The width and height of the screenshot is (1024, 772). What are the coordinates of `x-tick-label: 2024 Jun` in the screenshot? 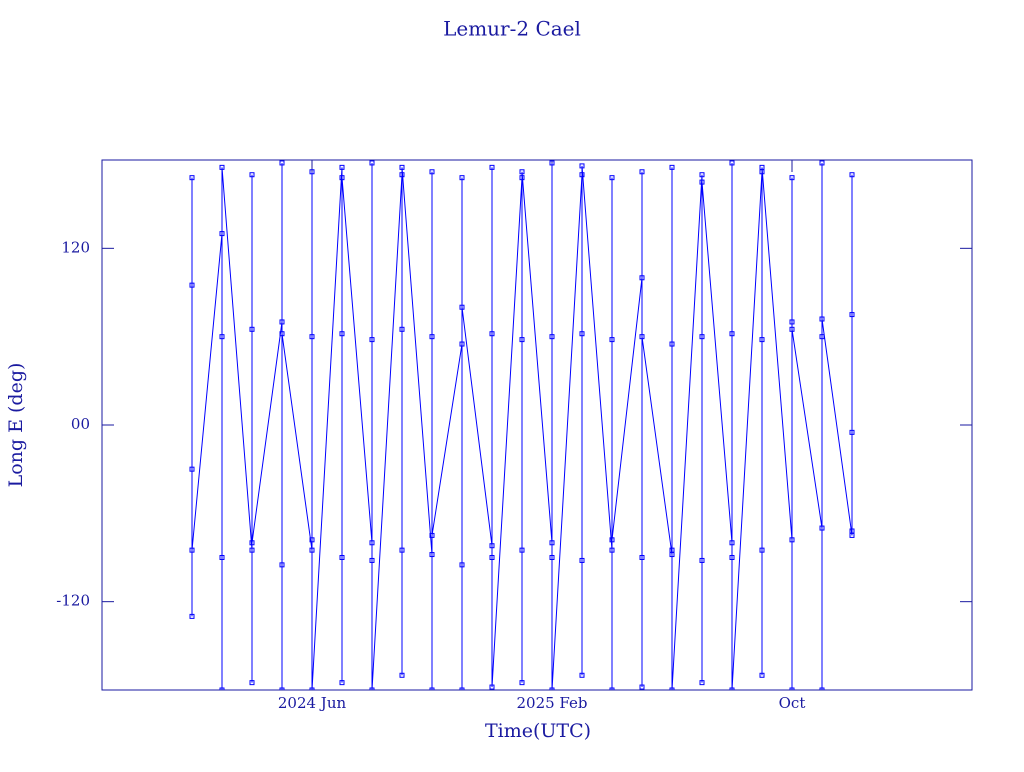 It's located at (312, 703).